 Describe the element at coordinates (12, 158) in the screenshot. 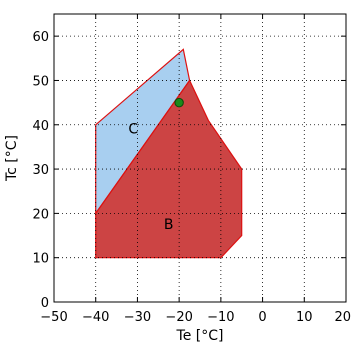

I see `y-axis-title: Tc [°C]` at that location.